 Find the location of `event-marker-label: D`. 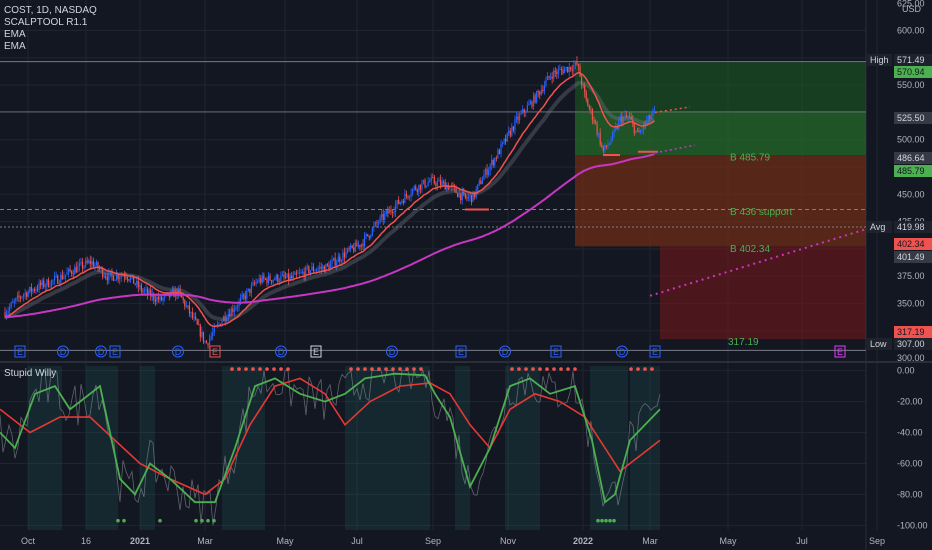

event-marker-label: D is located at coordinates (101, 352).